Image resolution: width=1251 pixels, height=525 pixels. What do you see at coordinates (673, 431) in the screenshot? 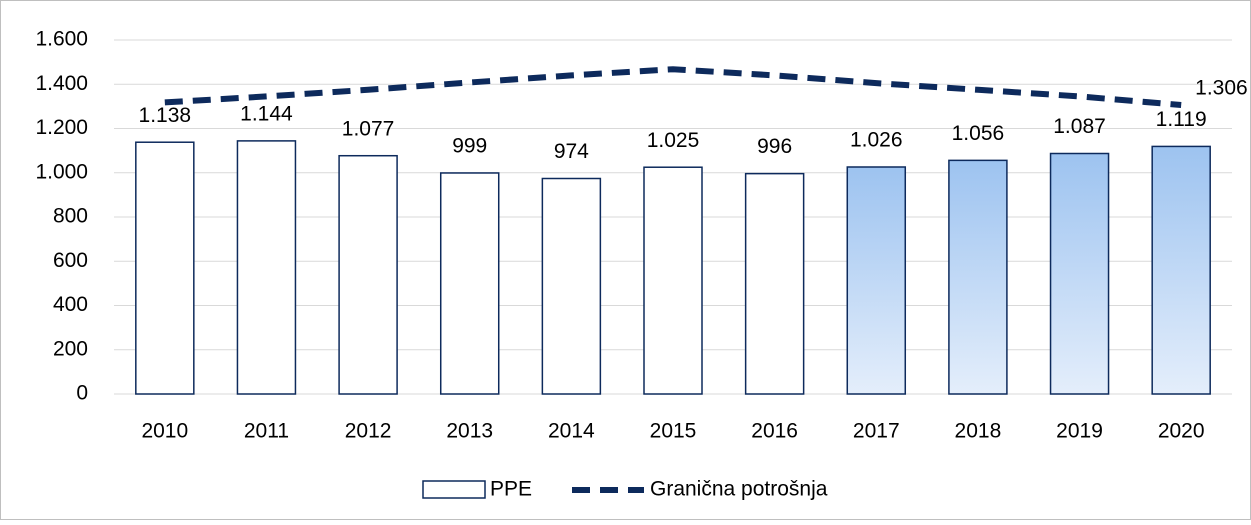
I see `x-tick-label: 2015` at bounding box center [673, 431].